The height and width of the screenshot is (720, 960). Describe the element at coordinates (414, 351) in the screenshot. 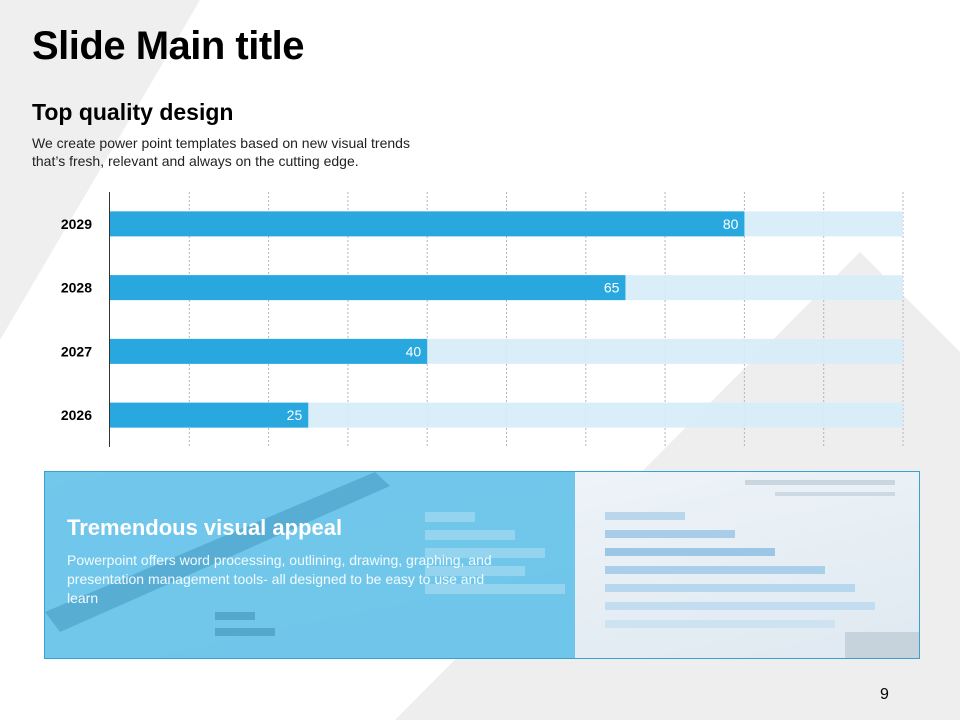

I see `data-label: 40` at that location.